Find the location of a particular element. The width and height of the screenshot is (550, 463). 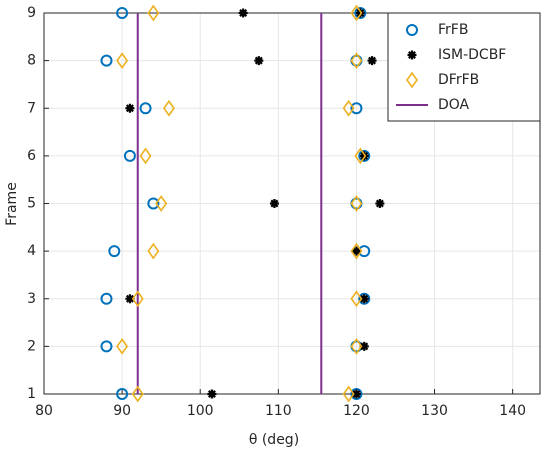

x-tick-label: 130 is located at coordinates (434, 411).